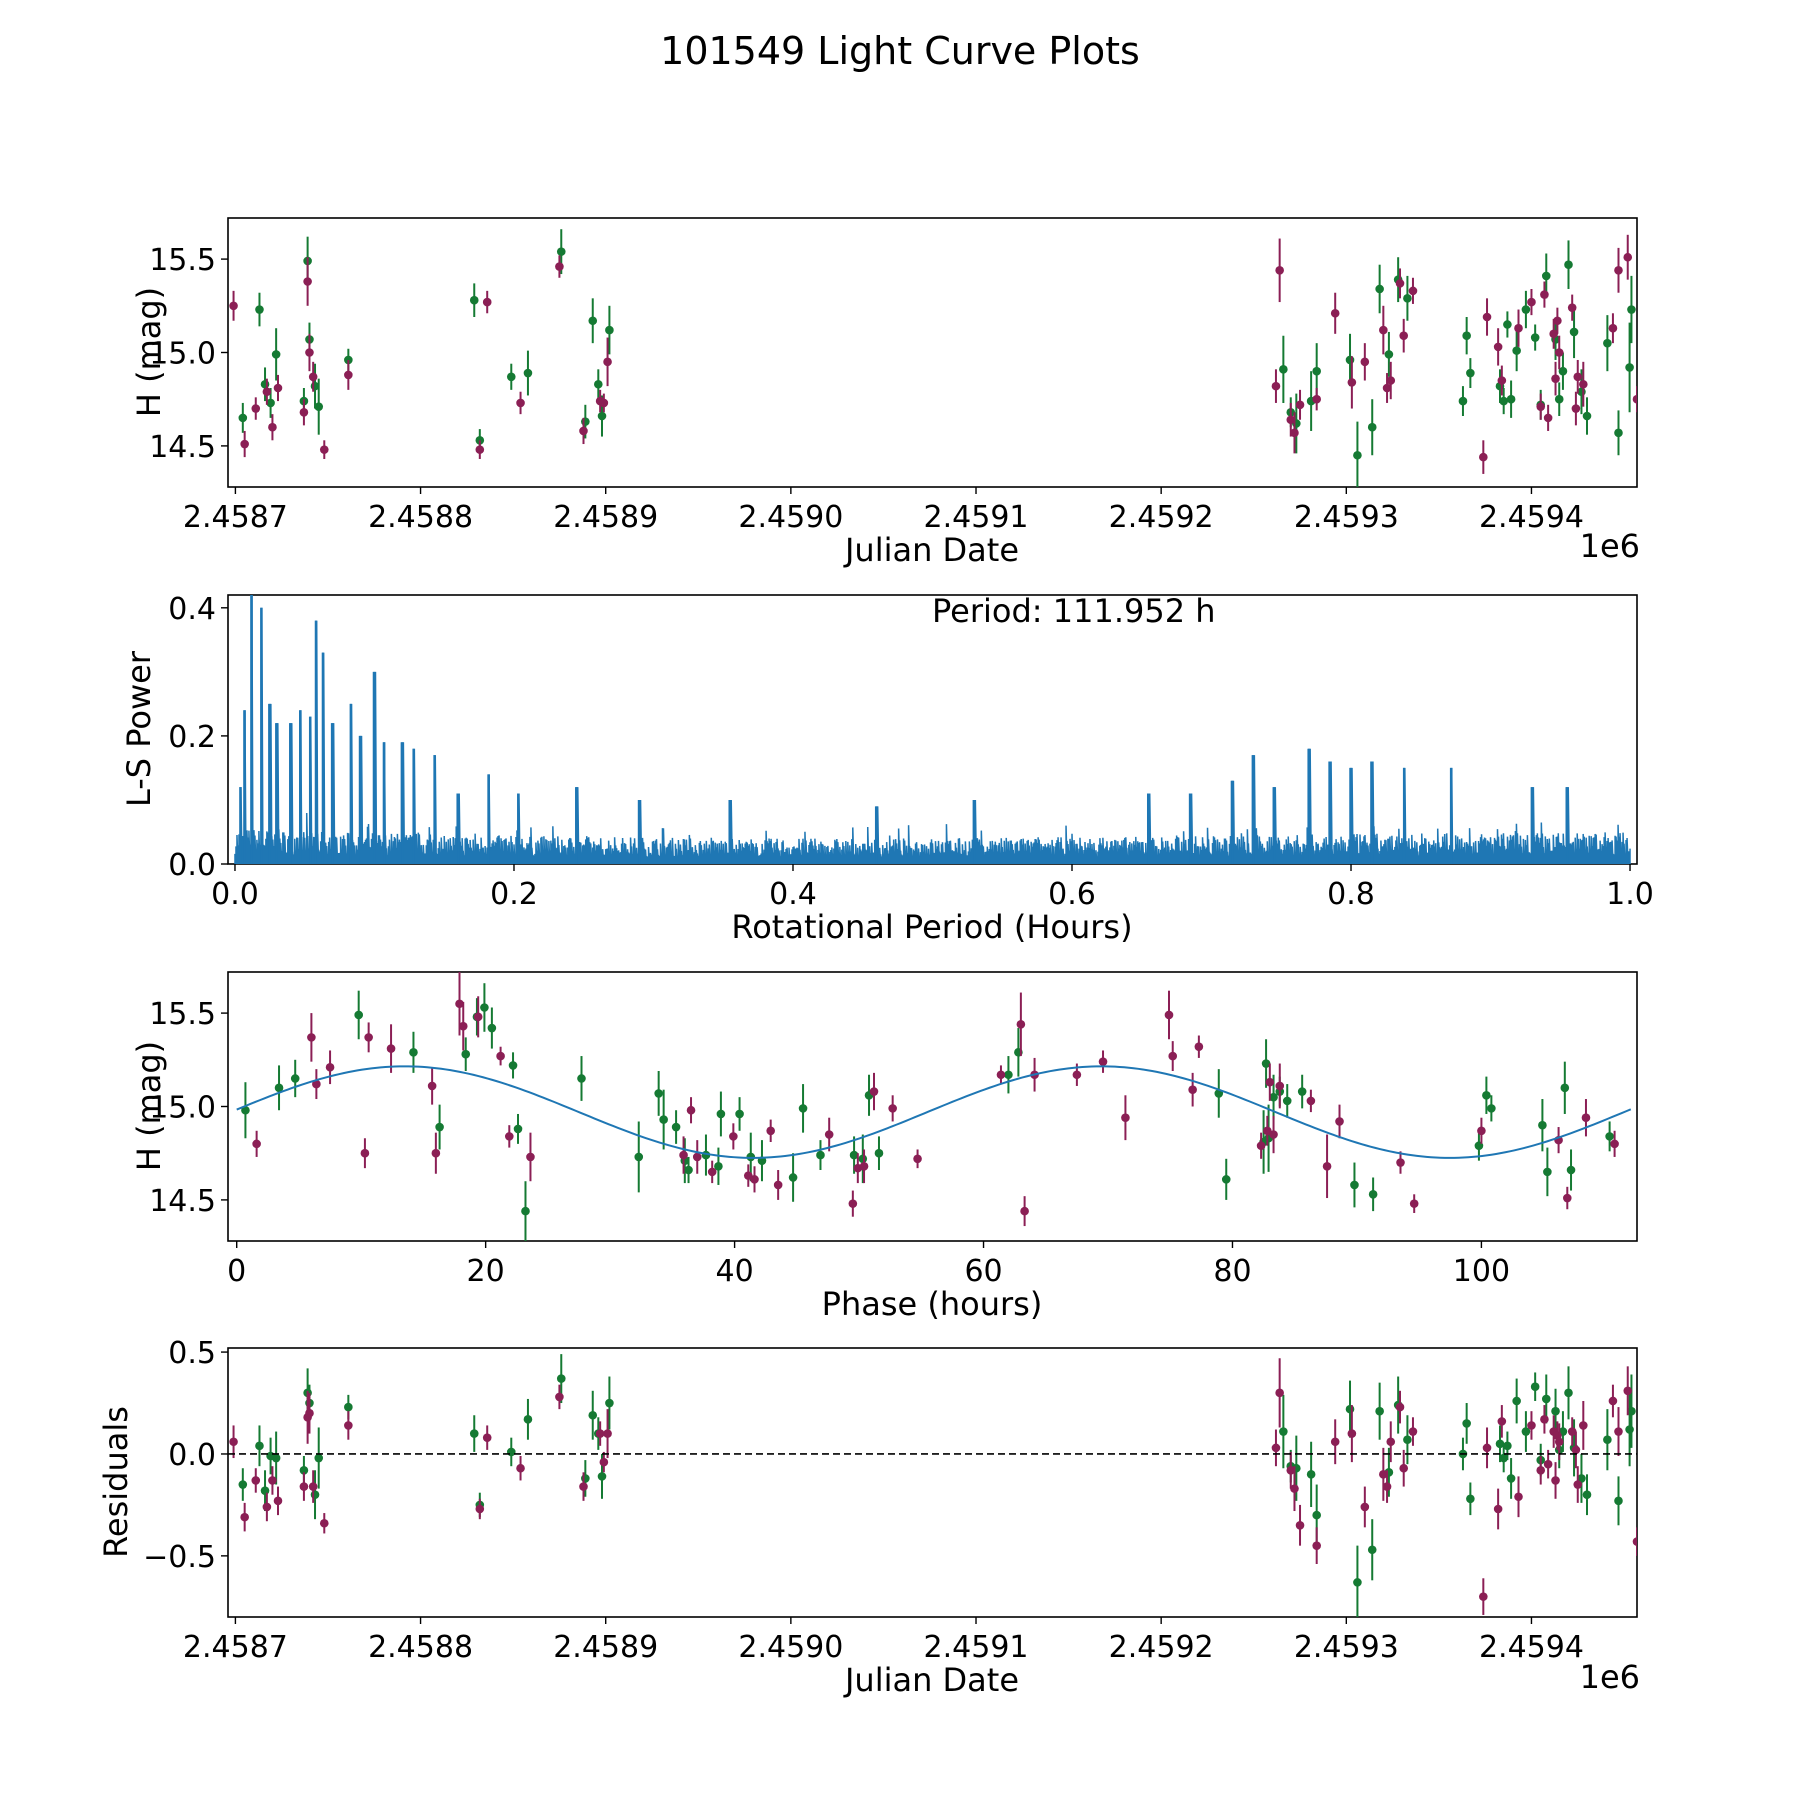 This screenshot has width=1800, height=1800. What do you see at coordinates (182, 1014) in the screenshot?
I see `phased-ytick-label: 15.5` at bounding box center [182, 1014].